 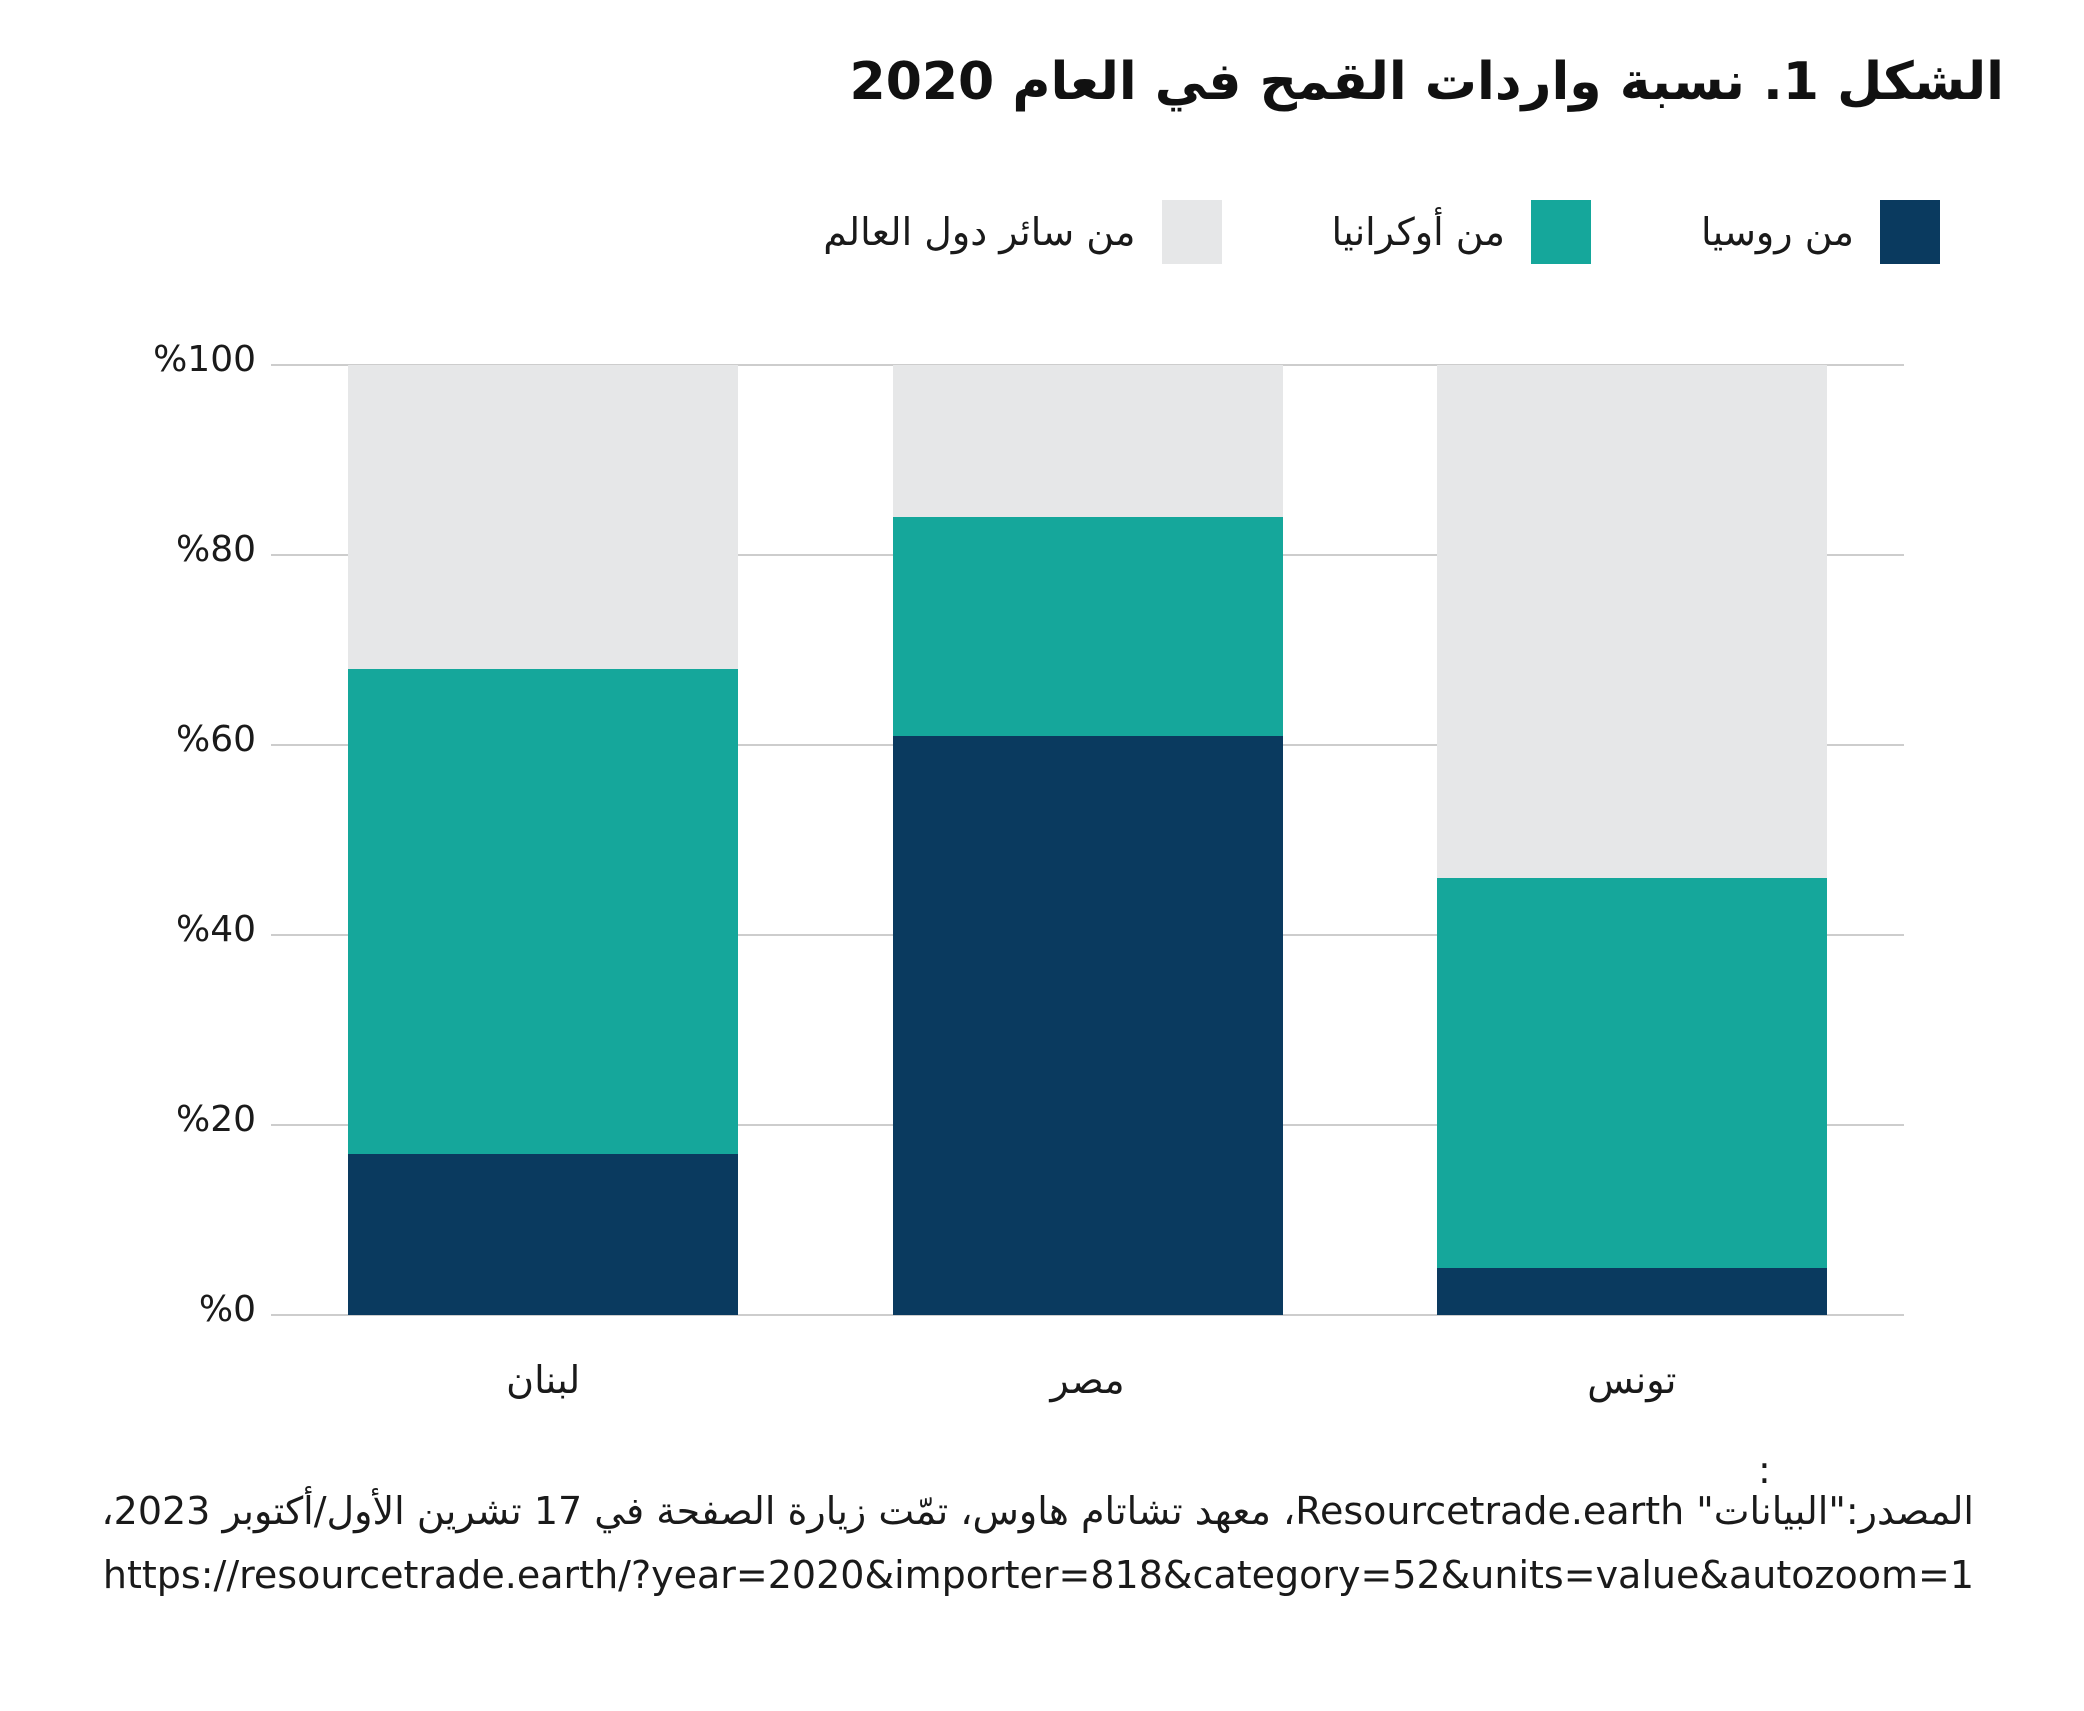 What do you see at coordinates (1561, 232) in the screenshot?
I see `legend-swatch-ukraine` at bounding box center [1561, 232].